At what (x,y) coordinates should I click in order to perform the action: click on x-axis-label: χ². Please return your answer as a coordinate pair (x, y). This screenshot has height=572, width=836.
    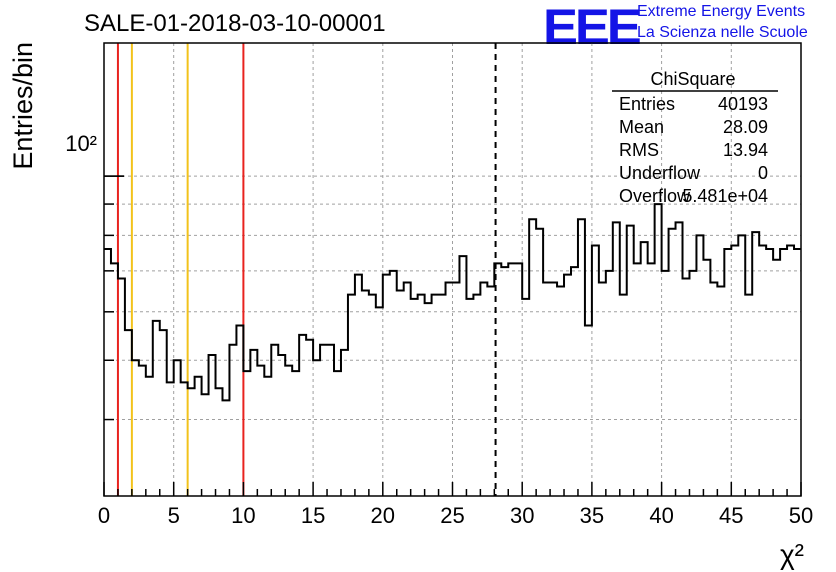
    Looking at the image, I should click on (792, 554).